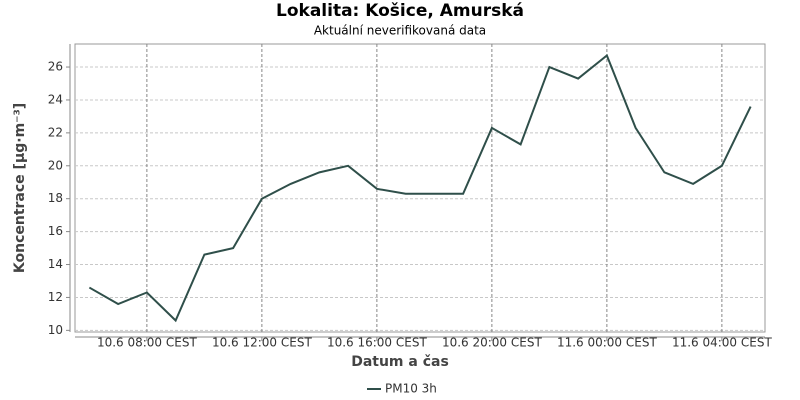 Image resolution: width=800 pixels, height=400 pixels. What do you see at coordinates (377, 343) in the screenshot?
I see `x-tick-label: 10.6 16:00 CEST` at bounding box center [377, 343].